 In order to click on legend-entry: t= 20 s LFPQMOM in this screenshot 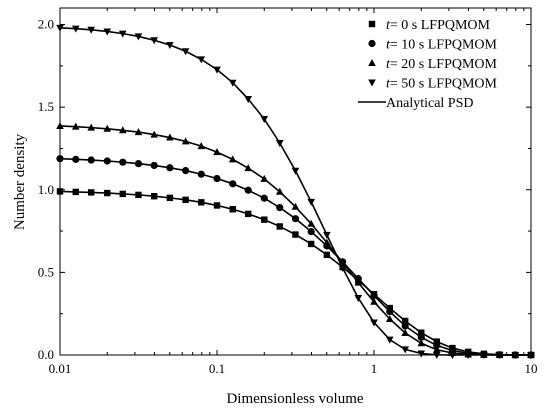, I will do `click(442, 64)`.